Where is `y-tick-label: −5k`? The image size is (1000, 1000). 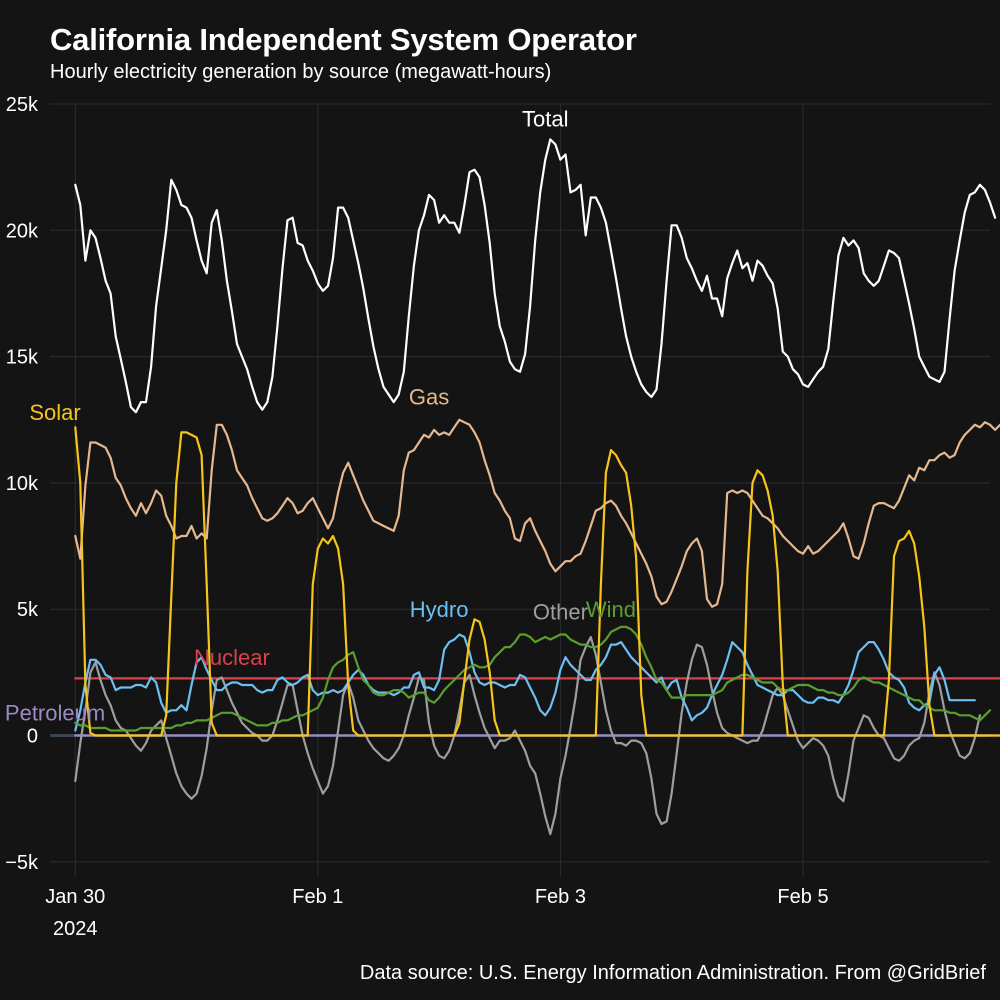 y-tick-label: −5k is located at coordinates (22, 863).